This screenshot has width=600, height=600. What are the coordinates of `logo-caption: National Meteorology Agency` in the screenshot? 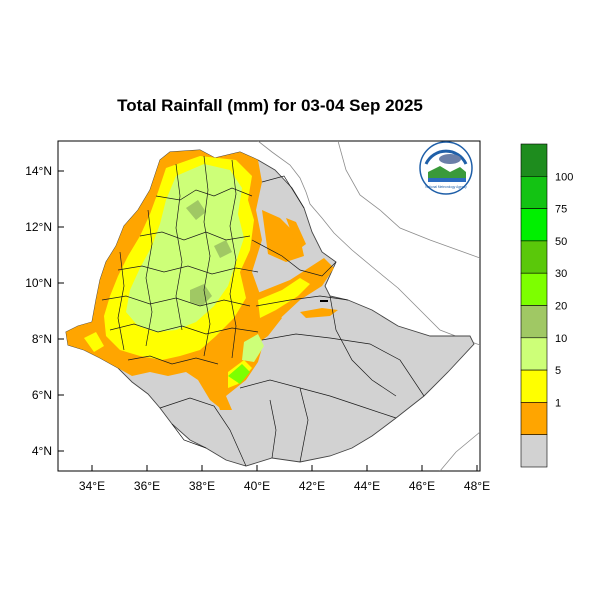 It's located at (446, 187).